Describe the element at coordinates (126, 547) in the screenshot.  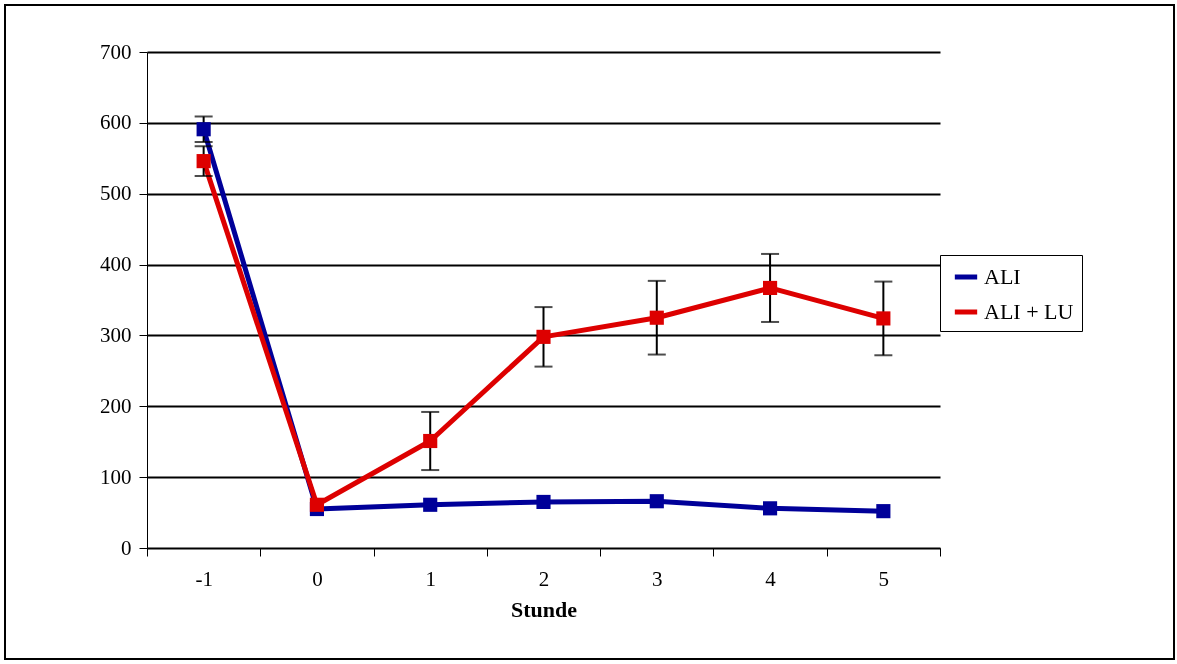
I see `y-tick-label: 0` at that location.